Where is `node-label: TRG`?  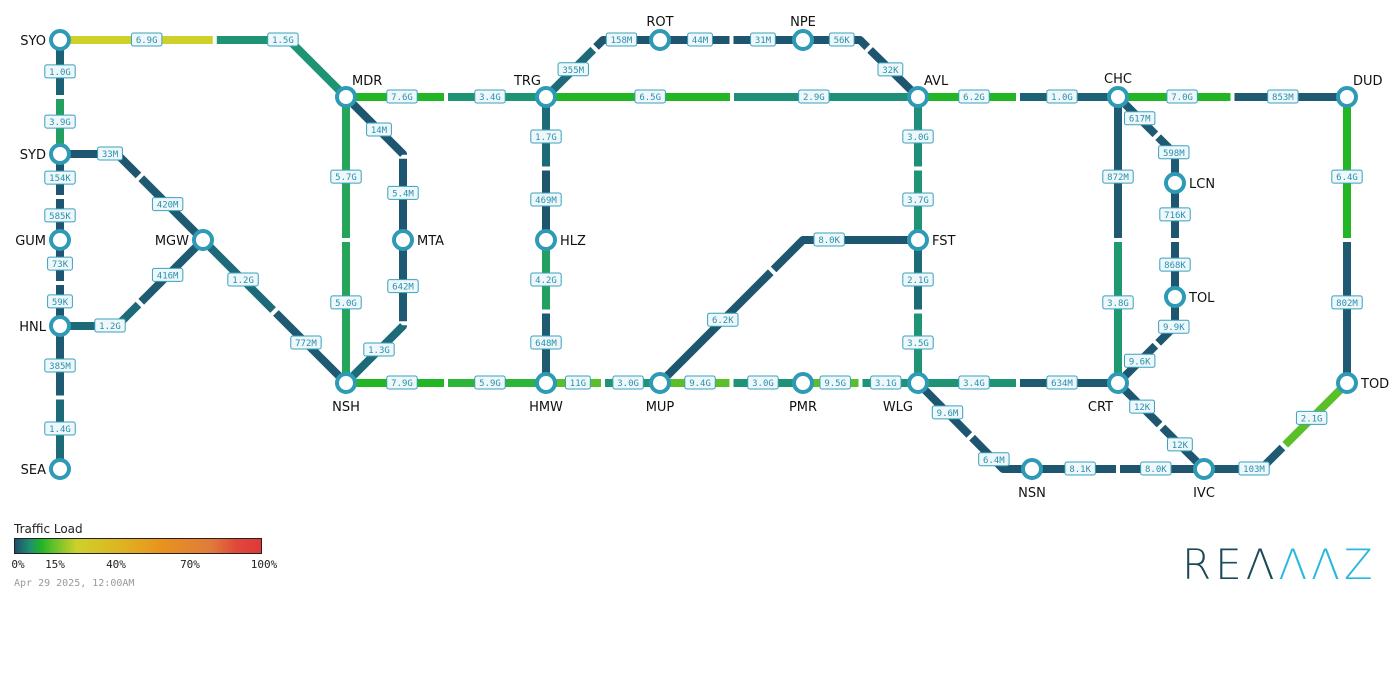
node-label: TRG is located at coordinates (527, 81).